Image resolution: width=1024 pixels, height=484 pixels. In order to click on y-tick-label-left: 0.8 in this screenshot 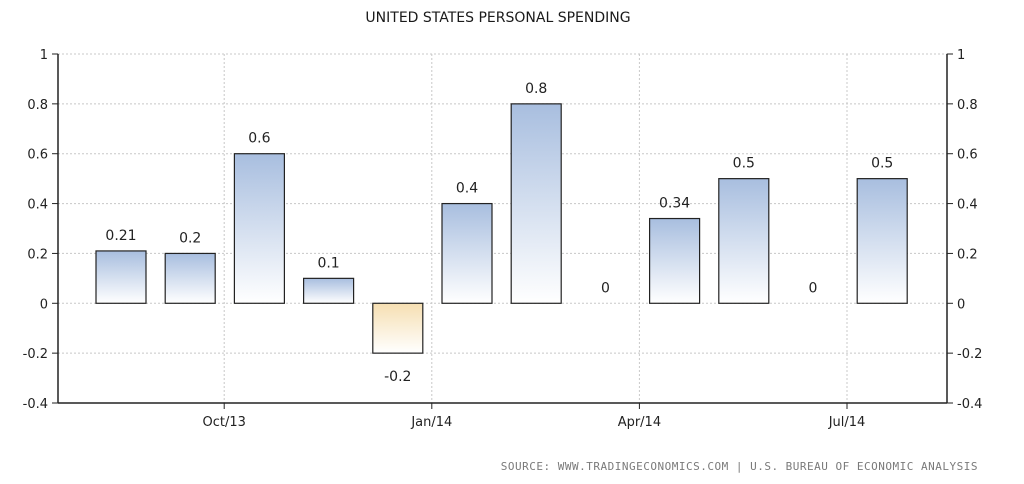, I will do `click(37, 105)`.